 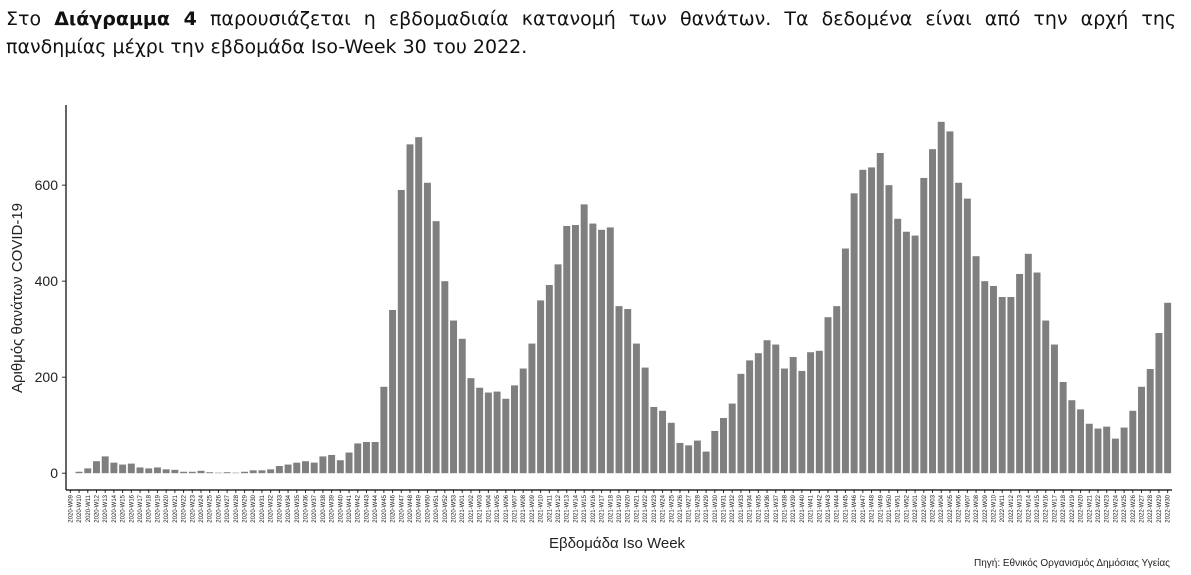 What do you see at coordinates (829, 508) in the screenshot?
I see `x-tick-label: 2021-W43` at bounding box center [829, 508].